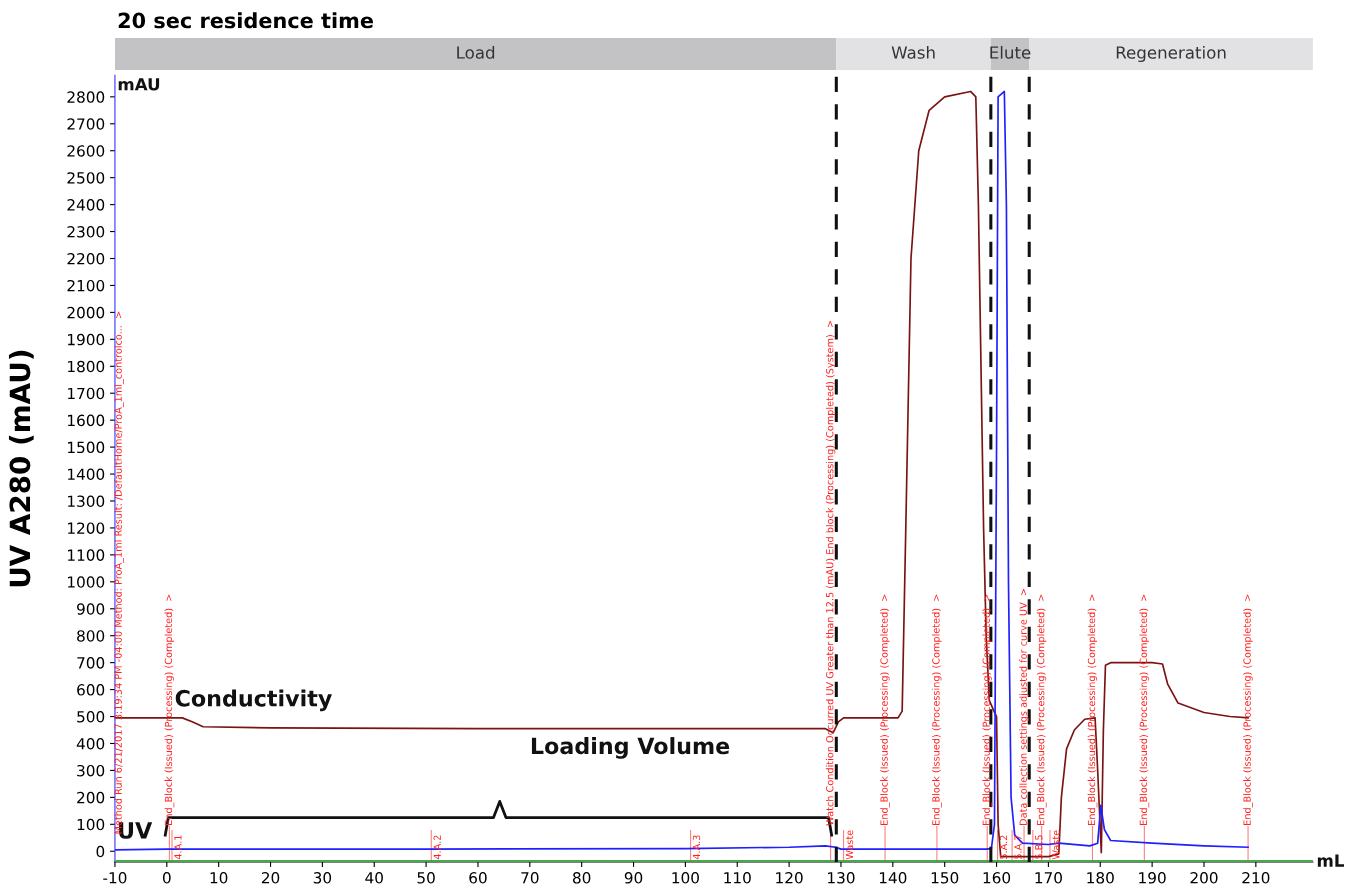 The height and width of the screenshot is (892, 1346). Describe the element at coordinates (139, 84) in the screenshot. I see `annotation: mAU` at that location.